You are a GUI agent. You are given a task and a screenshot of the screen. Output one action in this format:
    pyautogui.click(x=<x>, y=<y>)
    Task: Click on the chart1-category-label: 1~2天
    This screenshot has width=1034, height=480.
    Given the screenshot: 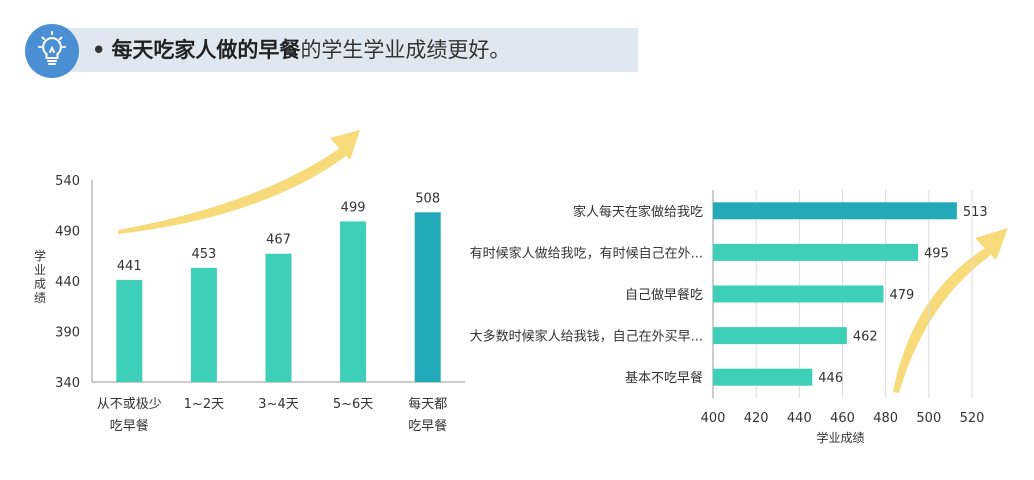 What is the action you would take?
    pyautogui.click(x=204, y=404)
    